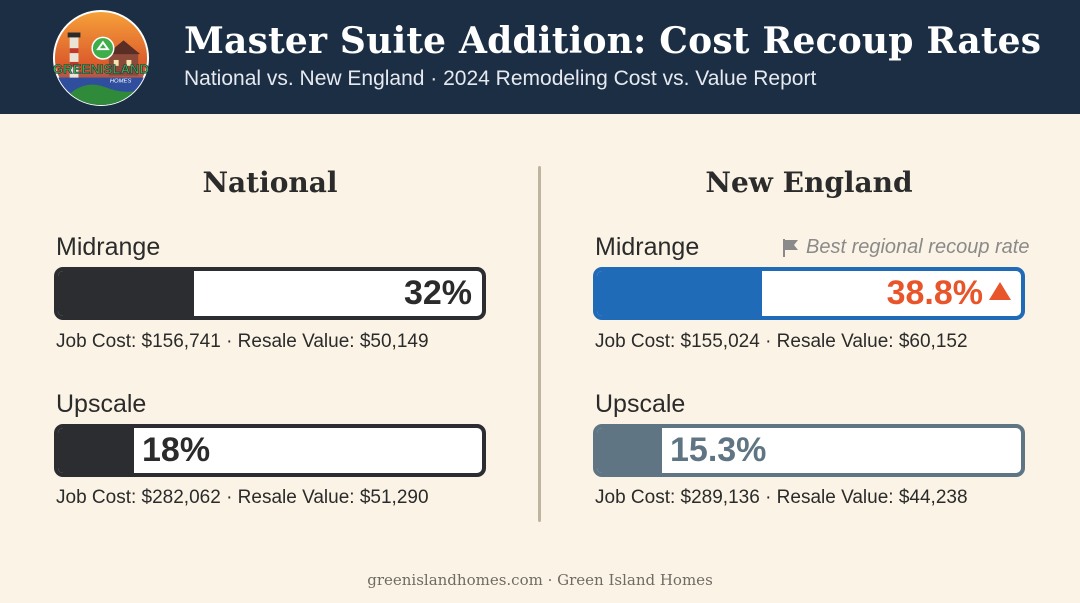 This screenshot has height=603, width=1080. I want to click on flag-icon, so click(790, 248).